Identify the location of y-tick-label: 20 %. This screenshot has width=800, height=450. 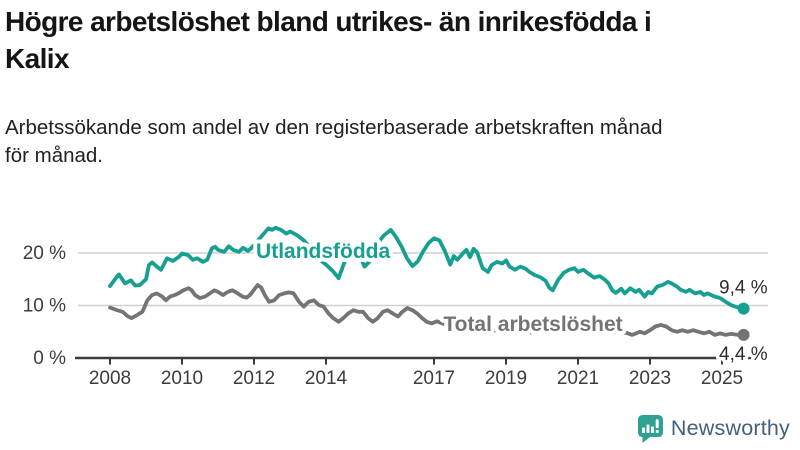
(44, 253).